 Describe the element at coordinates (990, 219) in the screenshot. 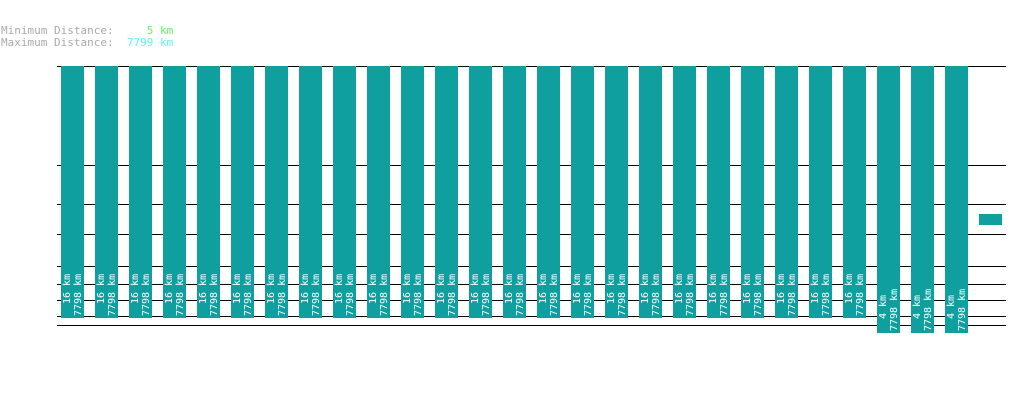

I see `bar-segment` at that location.